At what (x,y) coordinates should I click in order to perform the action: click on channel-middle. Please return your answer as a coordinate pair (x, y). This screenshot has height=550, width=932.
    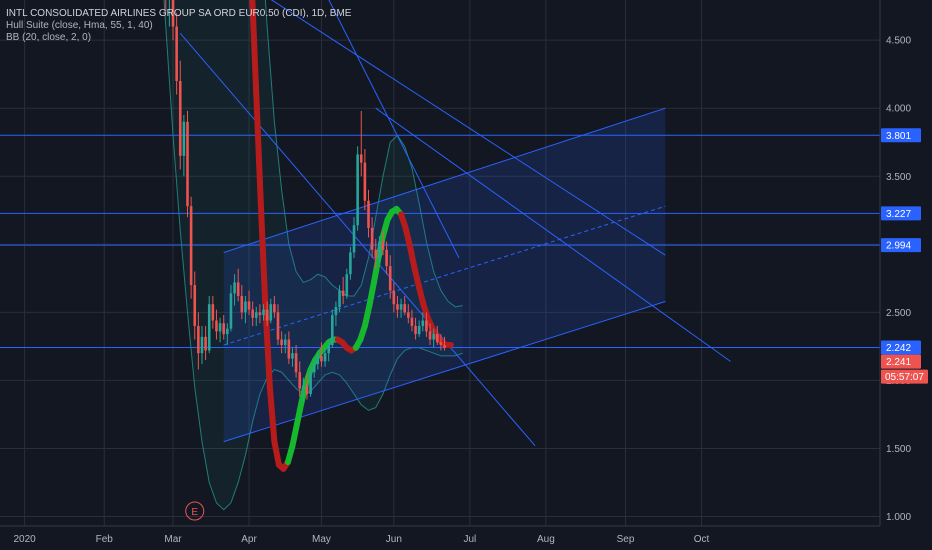
    Looking at the image, I should click on (444, 275).